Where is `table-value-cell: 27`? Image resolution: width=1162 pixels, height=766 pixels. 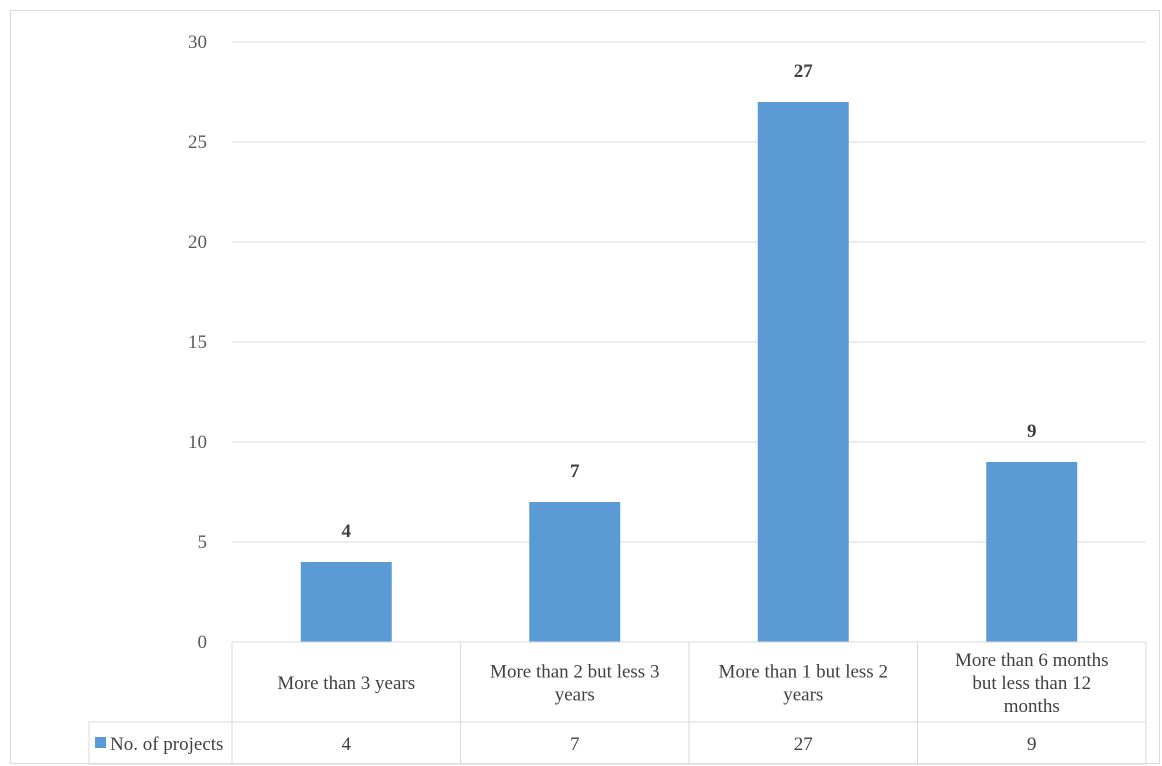
table-value-cell: 27 is located at coordinates (803, 744).